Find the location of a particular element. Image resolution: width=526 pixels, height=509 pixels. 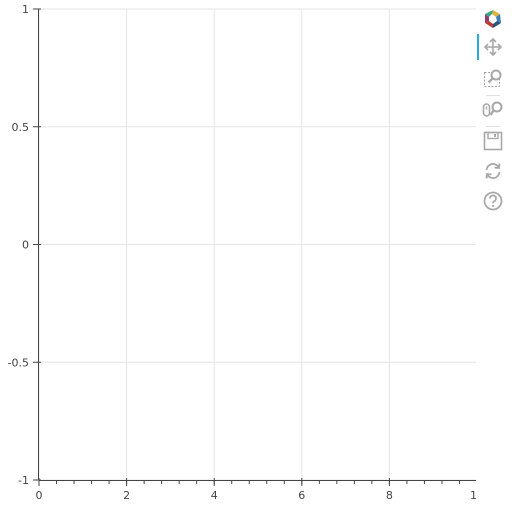

wheel-zoom-tool-icon is located at coordinates (493, 110).